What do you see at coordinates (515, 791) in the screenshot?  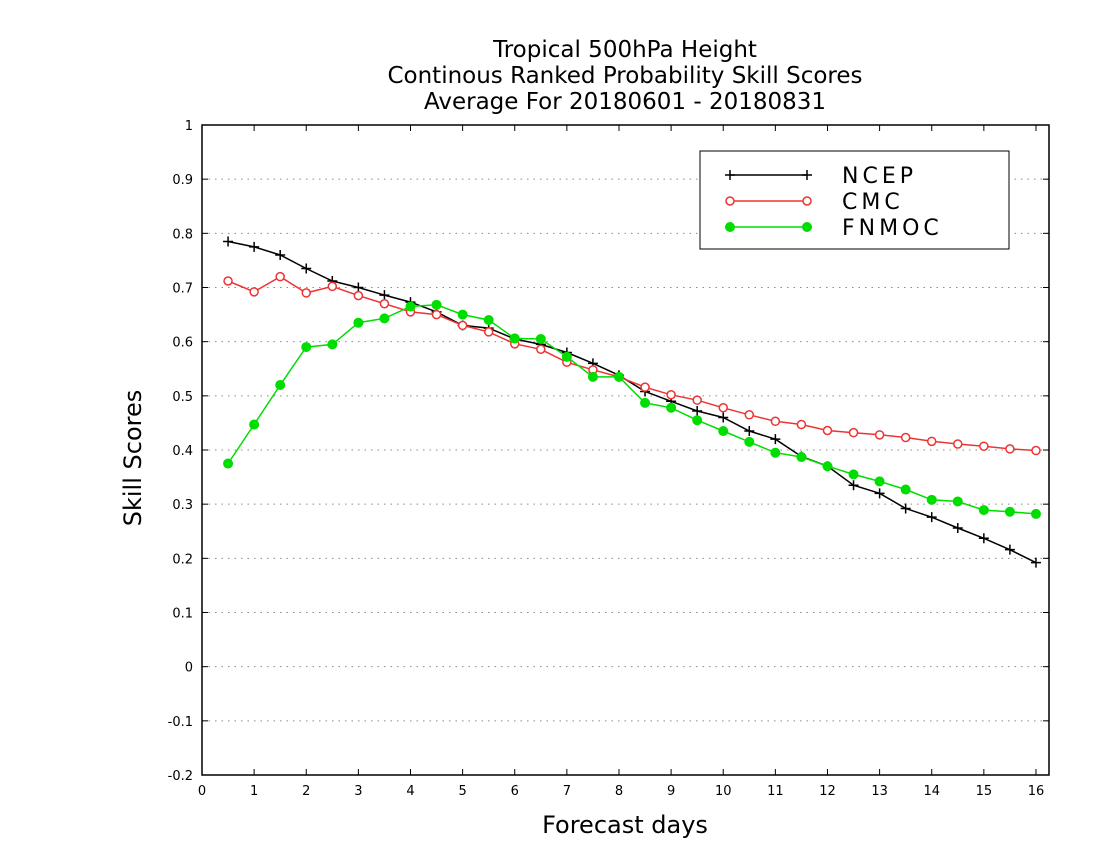 I see `x-tick-label: 6` at bounding box center [515, 791].